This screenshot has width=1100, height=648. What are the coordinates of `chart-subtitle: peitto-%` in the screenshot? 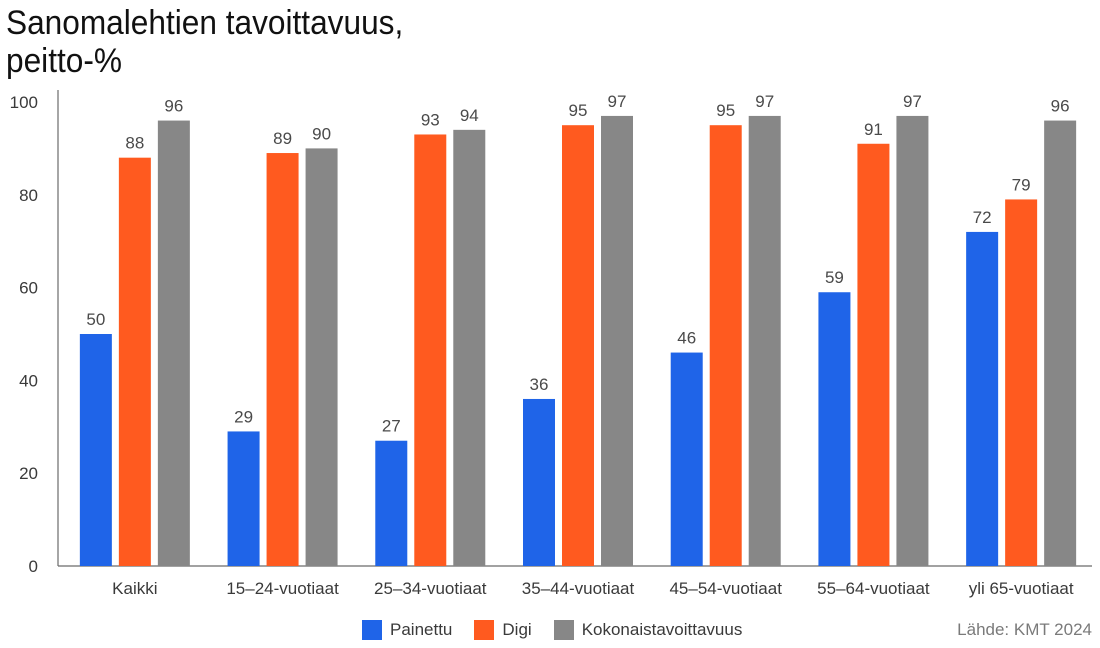 It's located at (64, 61).